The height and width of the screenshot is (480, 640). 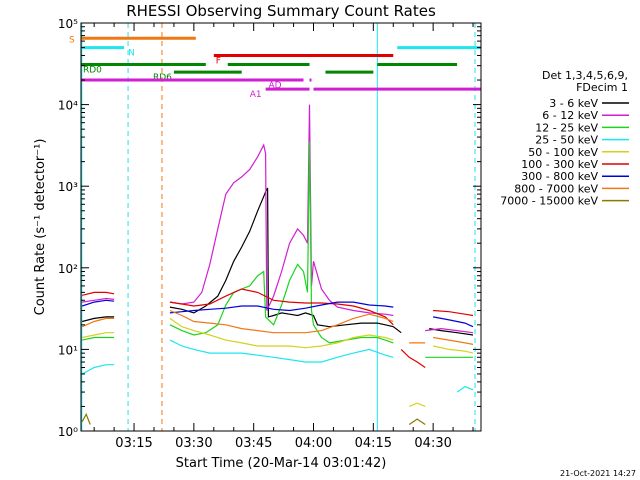 I want to click on x-axis-label: Start Time (20-Mar-14 03:01:42), so click(x=281, y=463).